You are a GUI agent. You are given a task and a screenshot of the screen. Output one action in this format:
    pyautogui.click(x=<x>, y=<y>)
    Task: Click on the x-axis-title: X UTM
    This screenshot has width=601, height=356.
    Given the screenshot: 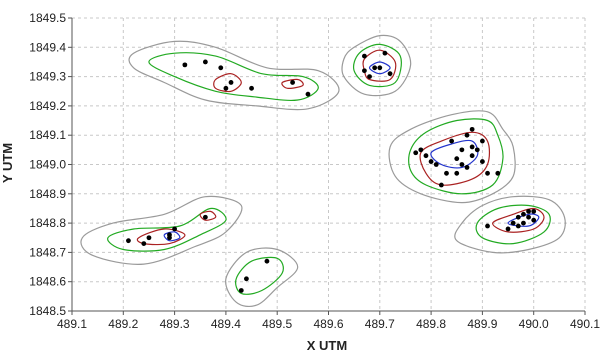 What is the action you would take?
    pyautogui.click(x=327, y=345)
    